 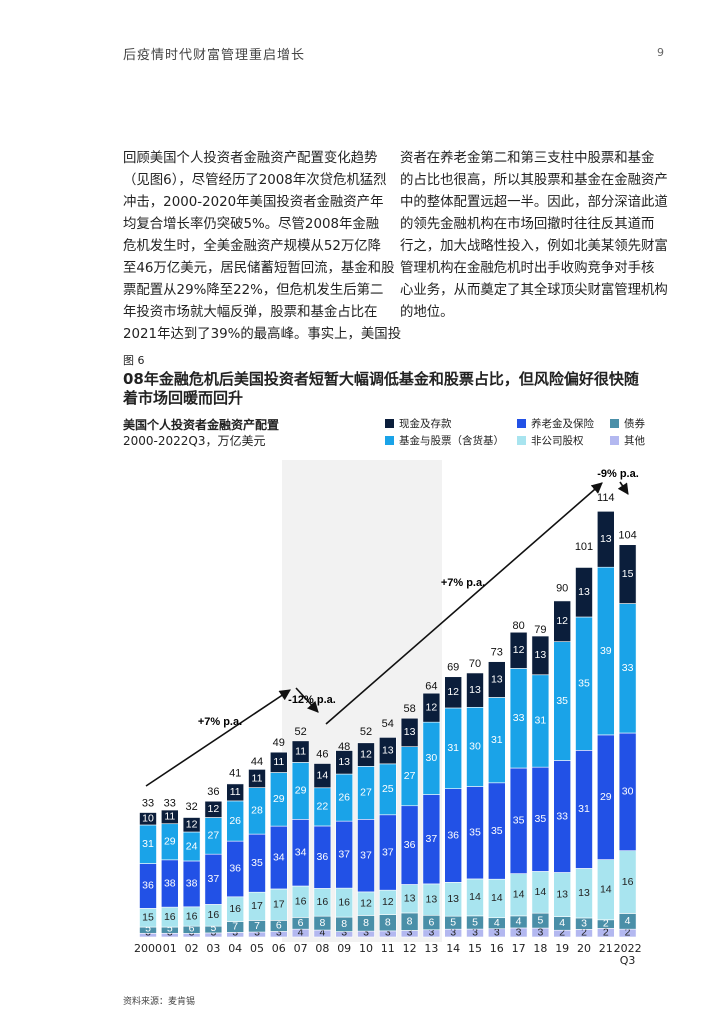 What do you see at coordinates (540, 630) in the screenshot?
I see `total-label: 79` at bounding box center [540, 630].